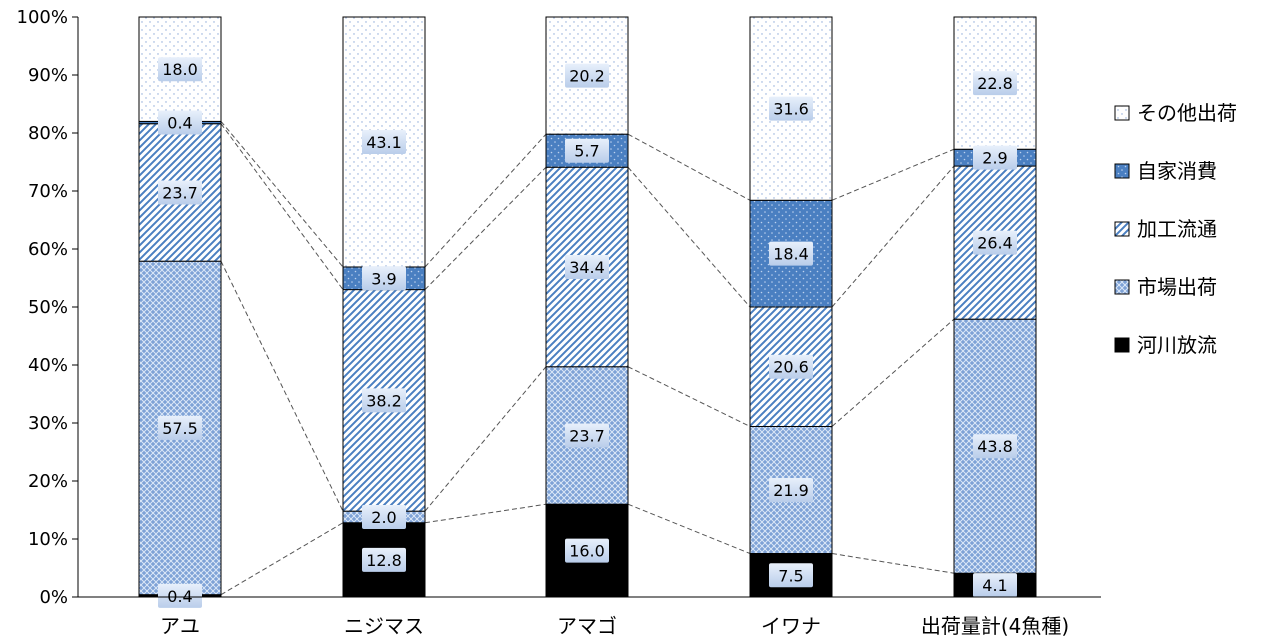 The height and width of the screenshot is (642, 1280). I want to click on data-label: 16.0, so click(587, 551).